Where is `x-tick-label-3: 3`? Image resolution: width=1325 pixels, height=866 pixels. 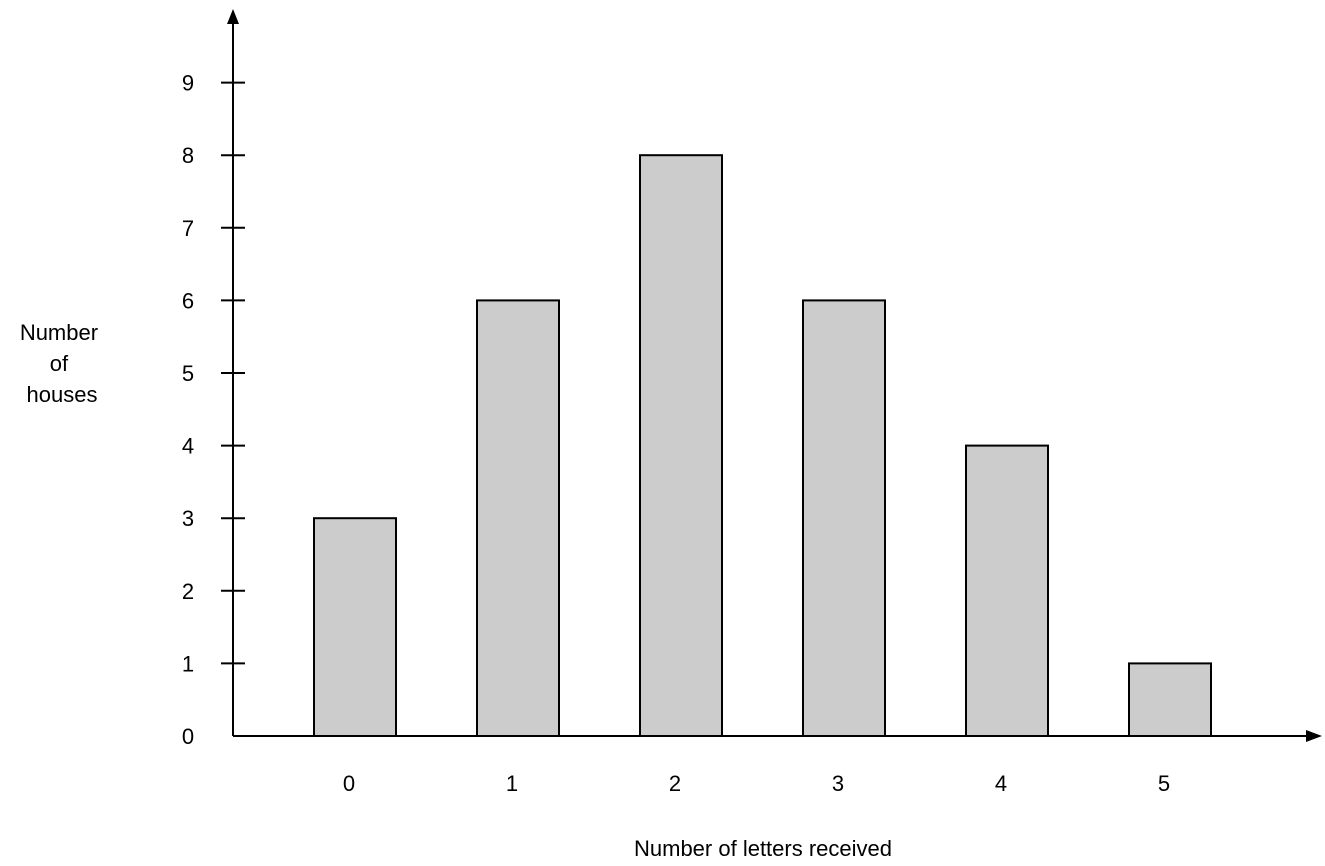
x-tick-label-3: 3 is located at coordinates (838, 783).